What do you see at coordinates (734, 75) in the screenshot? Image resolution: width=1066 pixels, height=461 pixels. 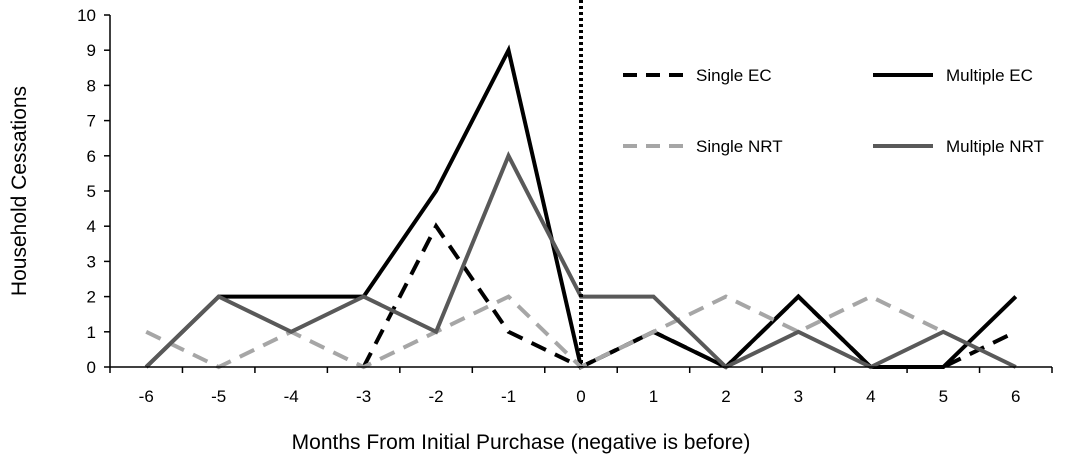 I see `legend-label: Single EC` at bounding box center [734, 75].